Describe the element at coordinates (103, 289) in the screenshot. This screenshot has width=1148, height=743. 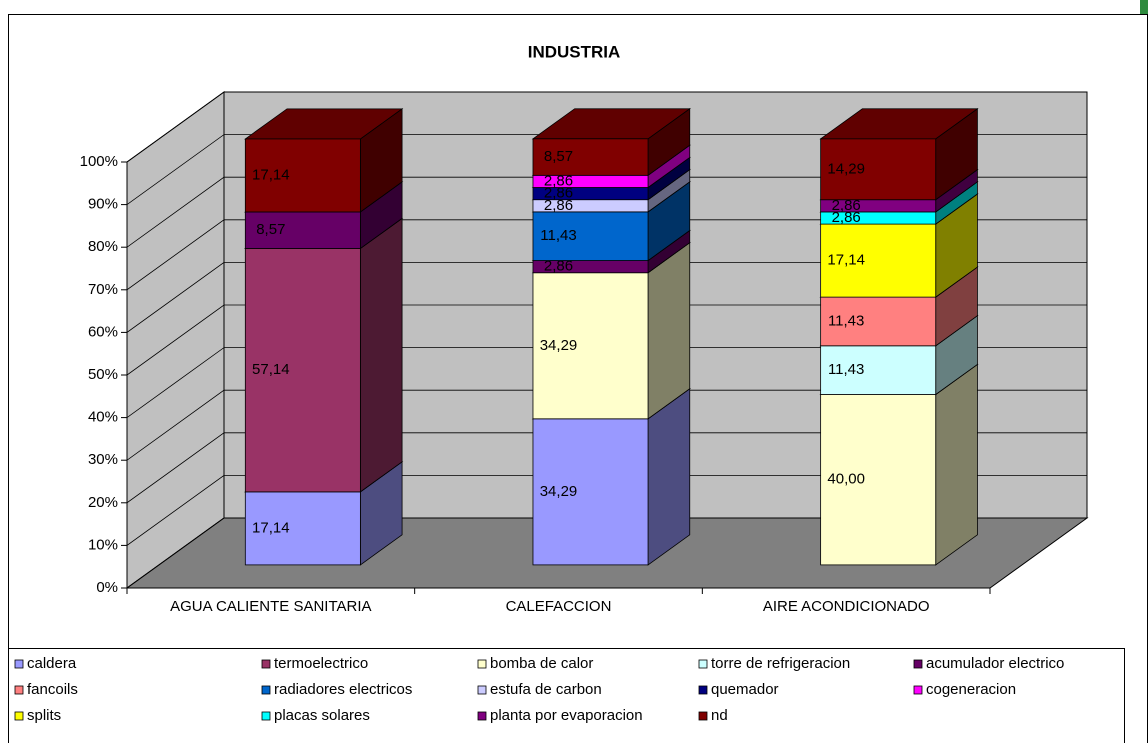
I see `y-tick-label: 70%` at that location.